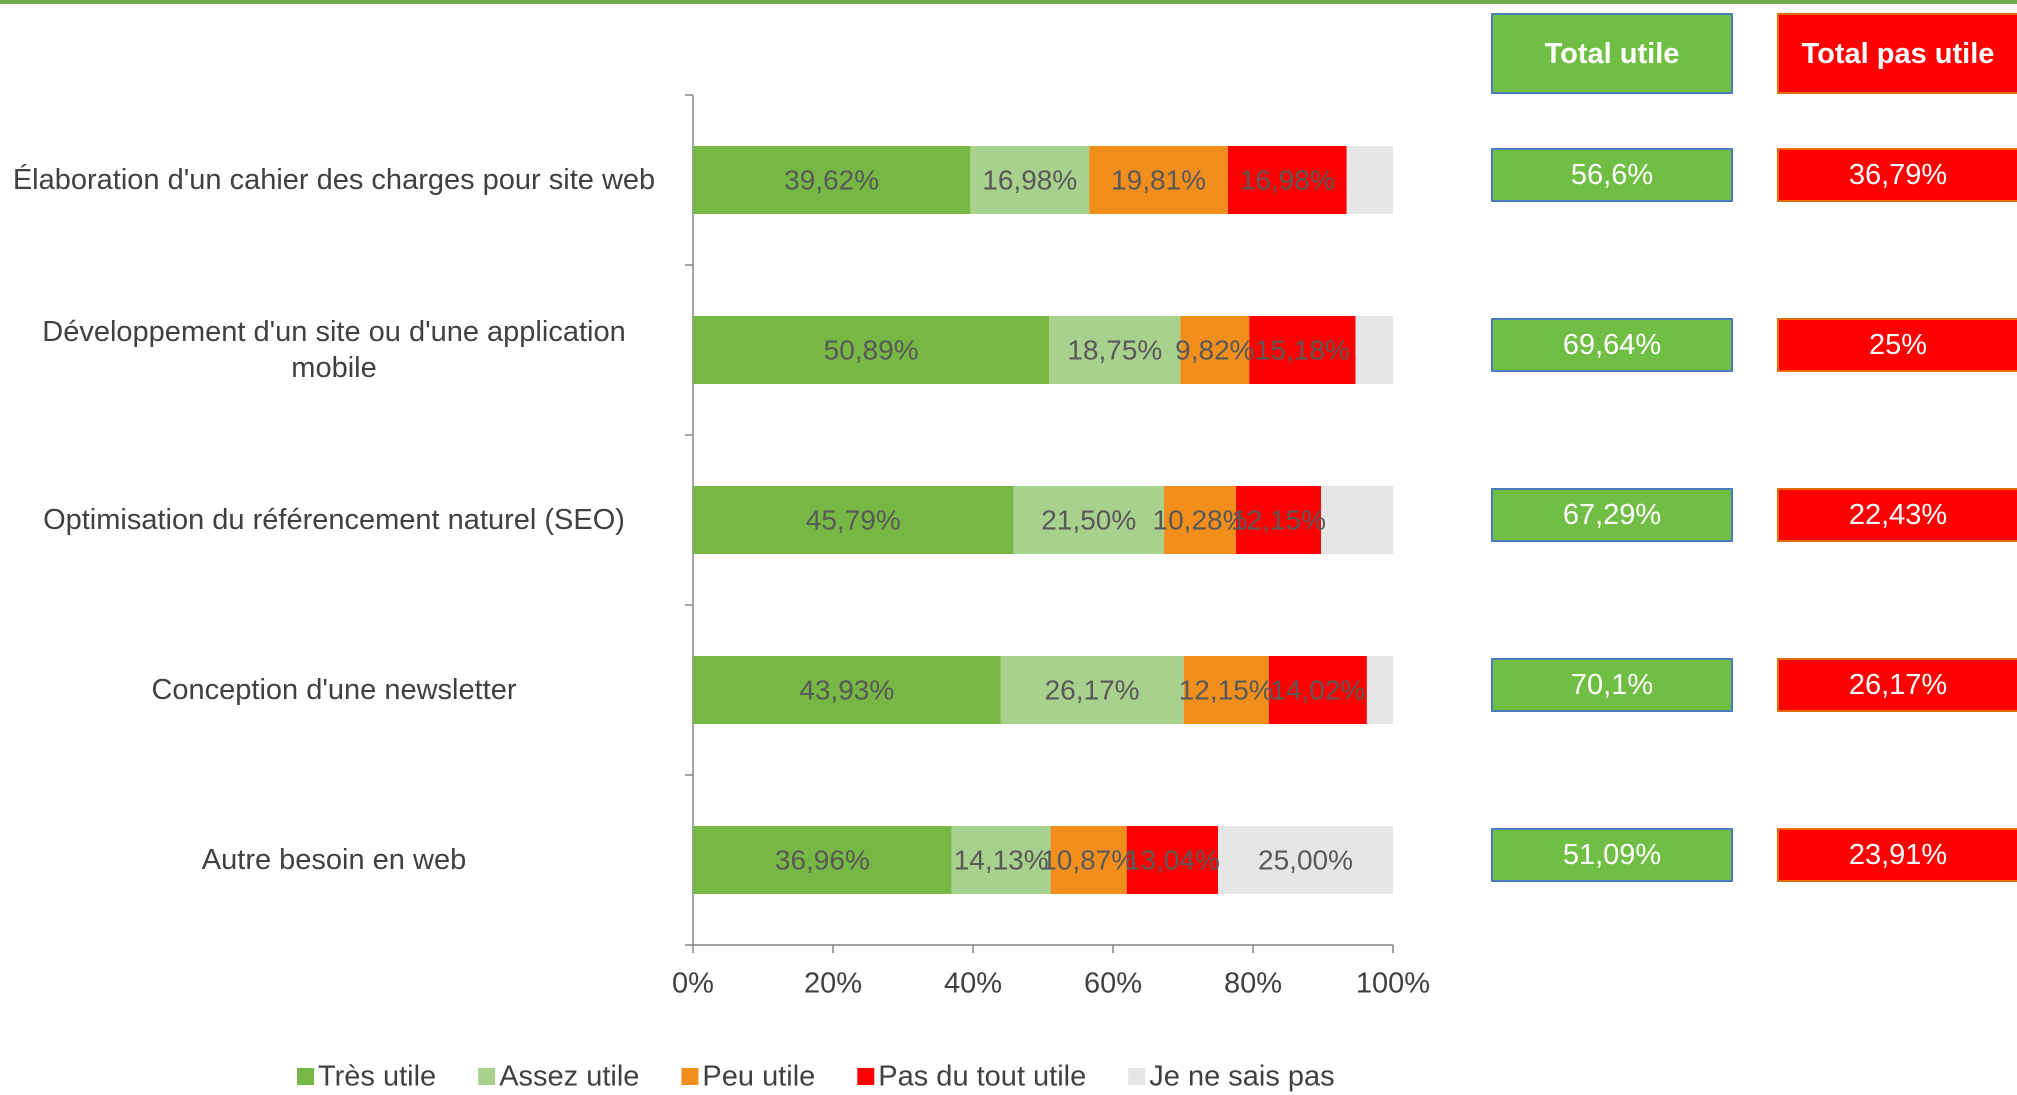 The image size is (2017, 1095). I want to click on x-tick-label: 0%, so click(693, 984).